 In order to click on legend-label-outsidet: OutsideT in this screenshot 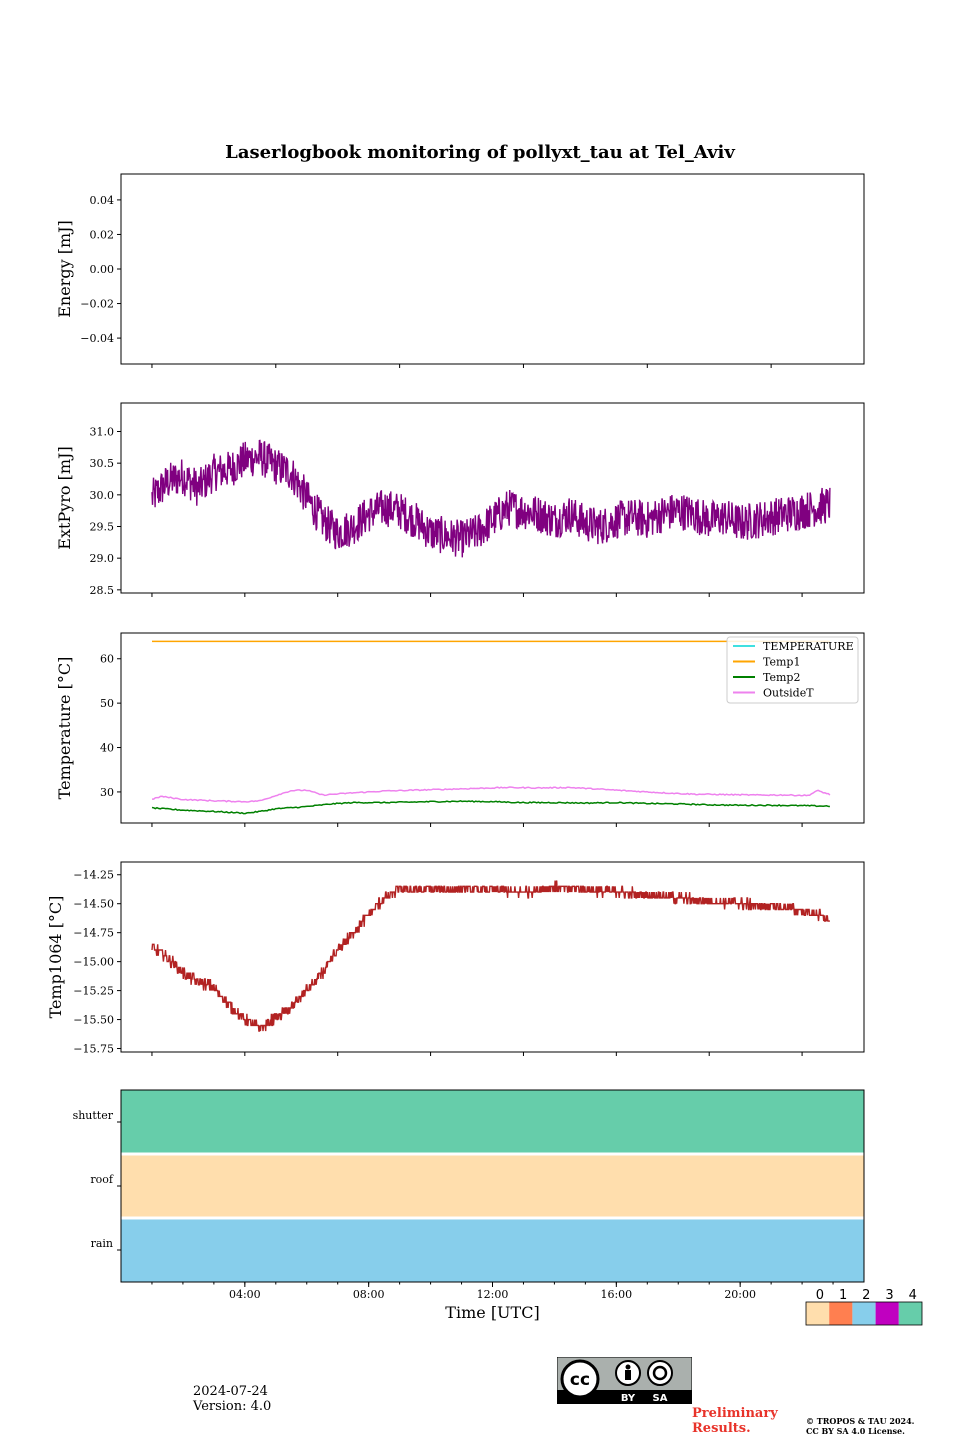, I will do `click(788, 693)`.